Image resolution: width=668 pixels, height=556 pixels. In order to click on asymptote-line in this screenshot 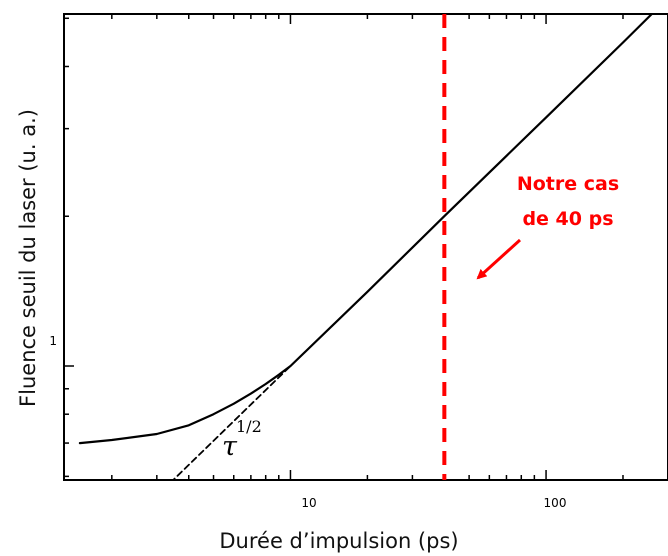, I will do `click(231, 422)`.